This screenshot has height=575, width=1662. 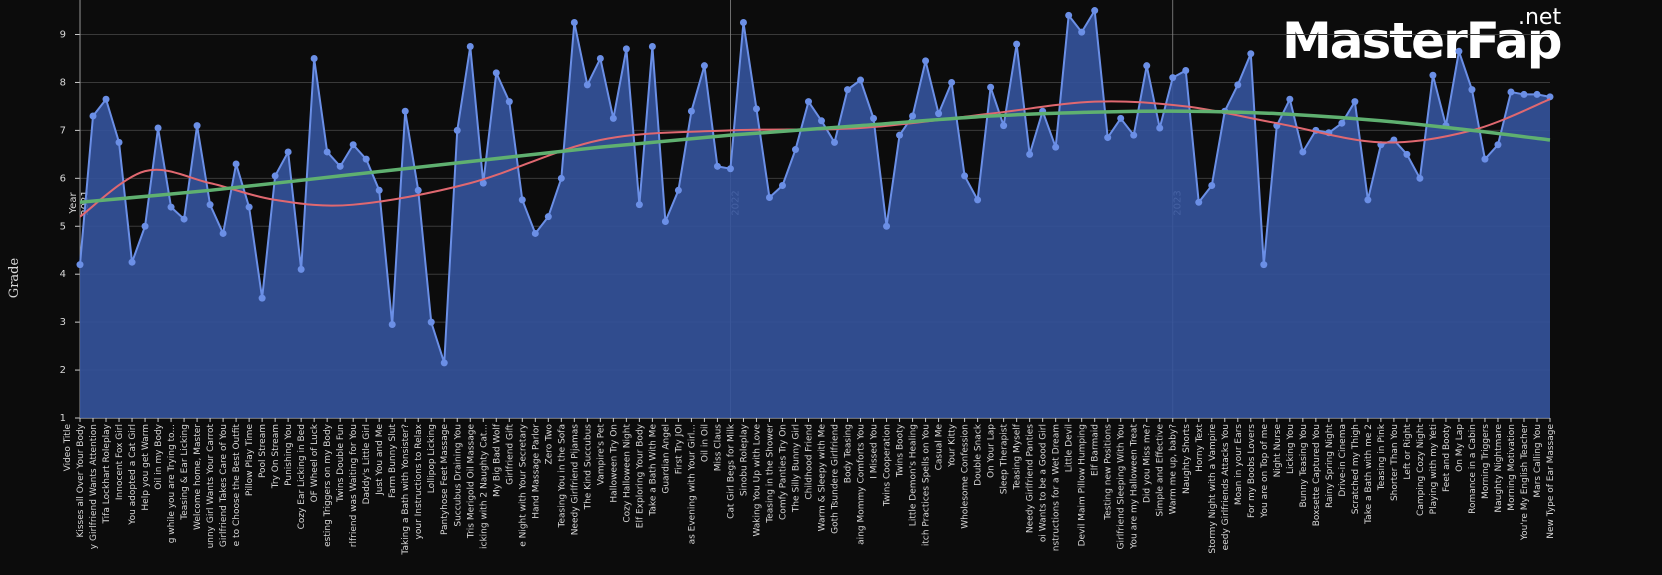 I want to click on x-tick-label: Testing new Positions, so click(x=1109, y=472).